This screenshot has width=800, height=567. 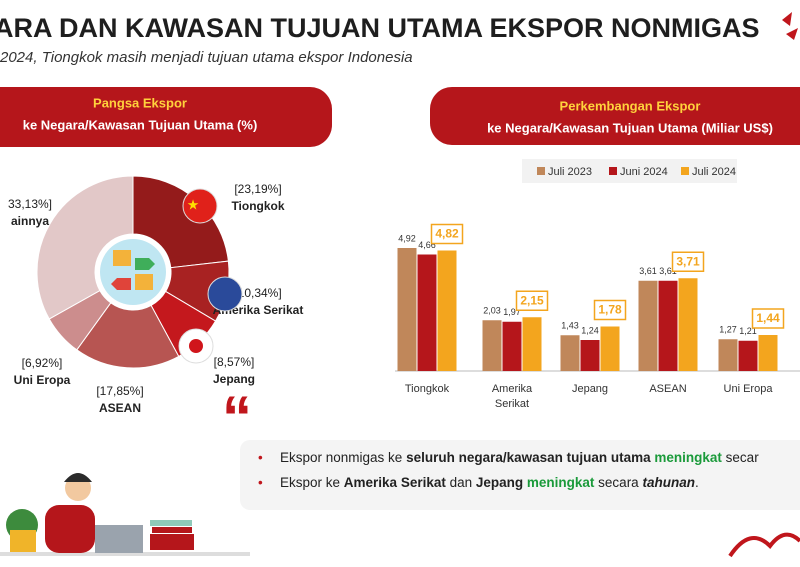 I want to click on x-tick-label: Tiongkok, so click(x=427, y=389).